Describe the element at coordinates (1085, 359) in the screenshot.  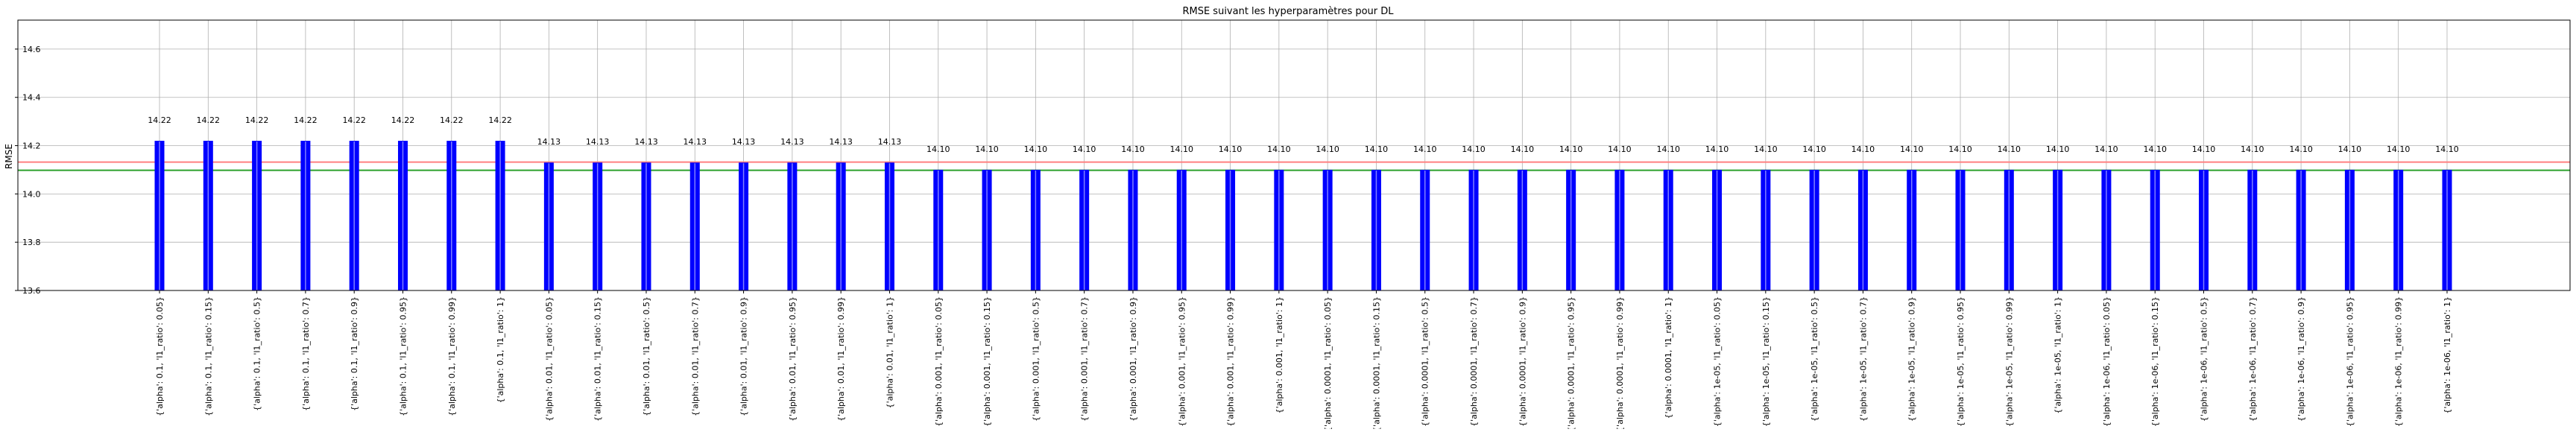
I see `x-tick-label: {'alpha': 0.001, 'l1_ratio': 0.7}` at that location.